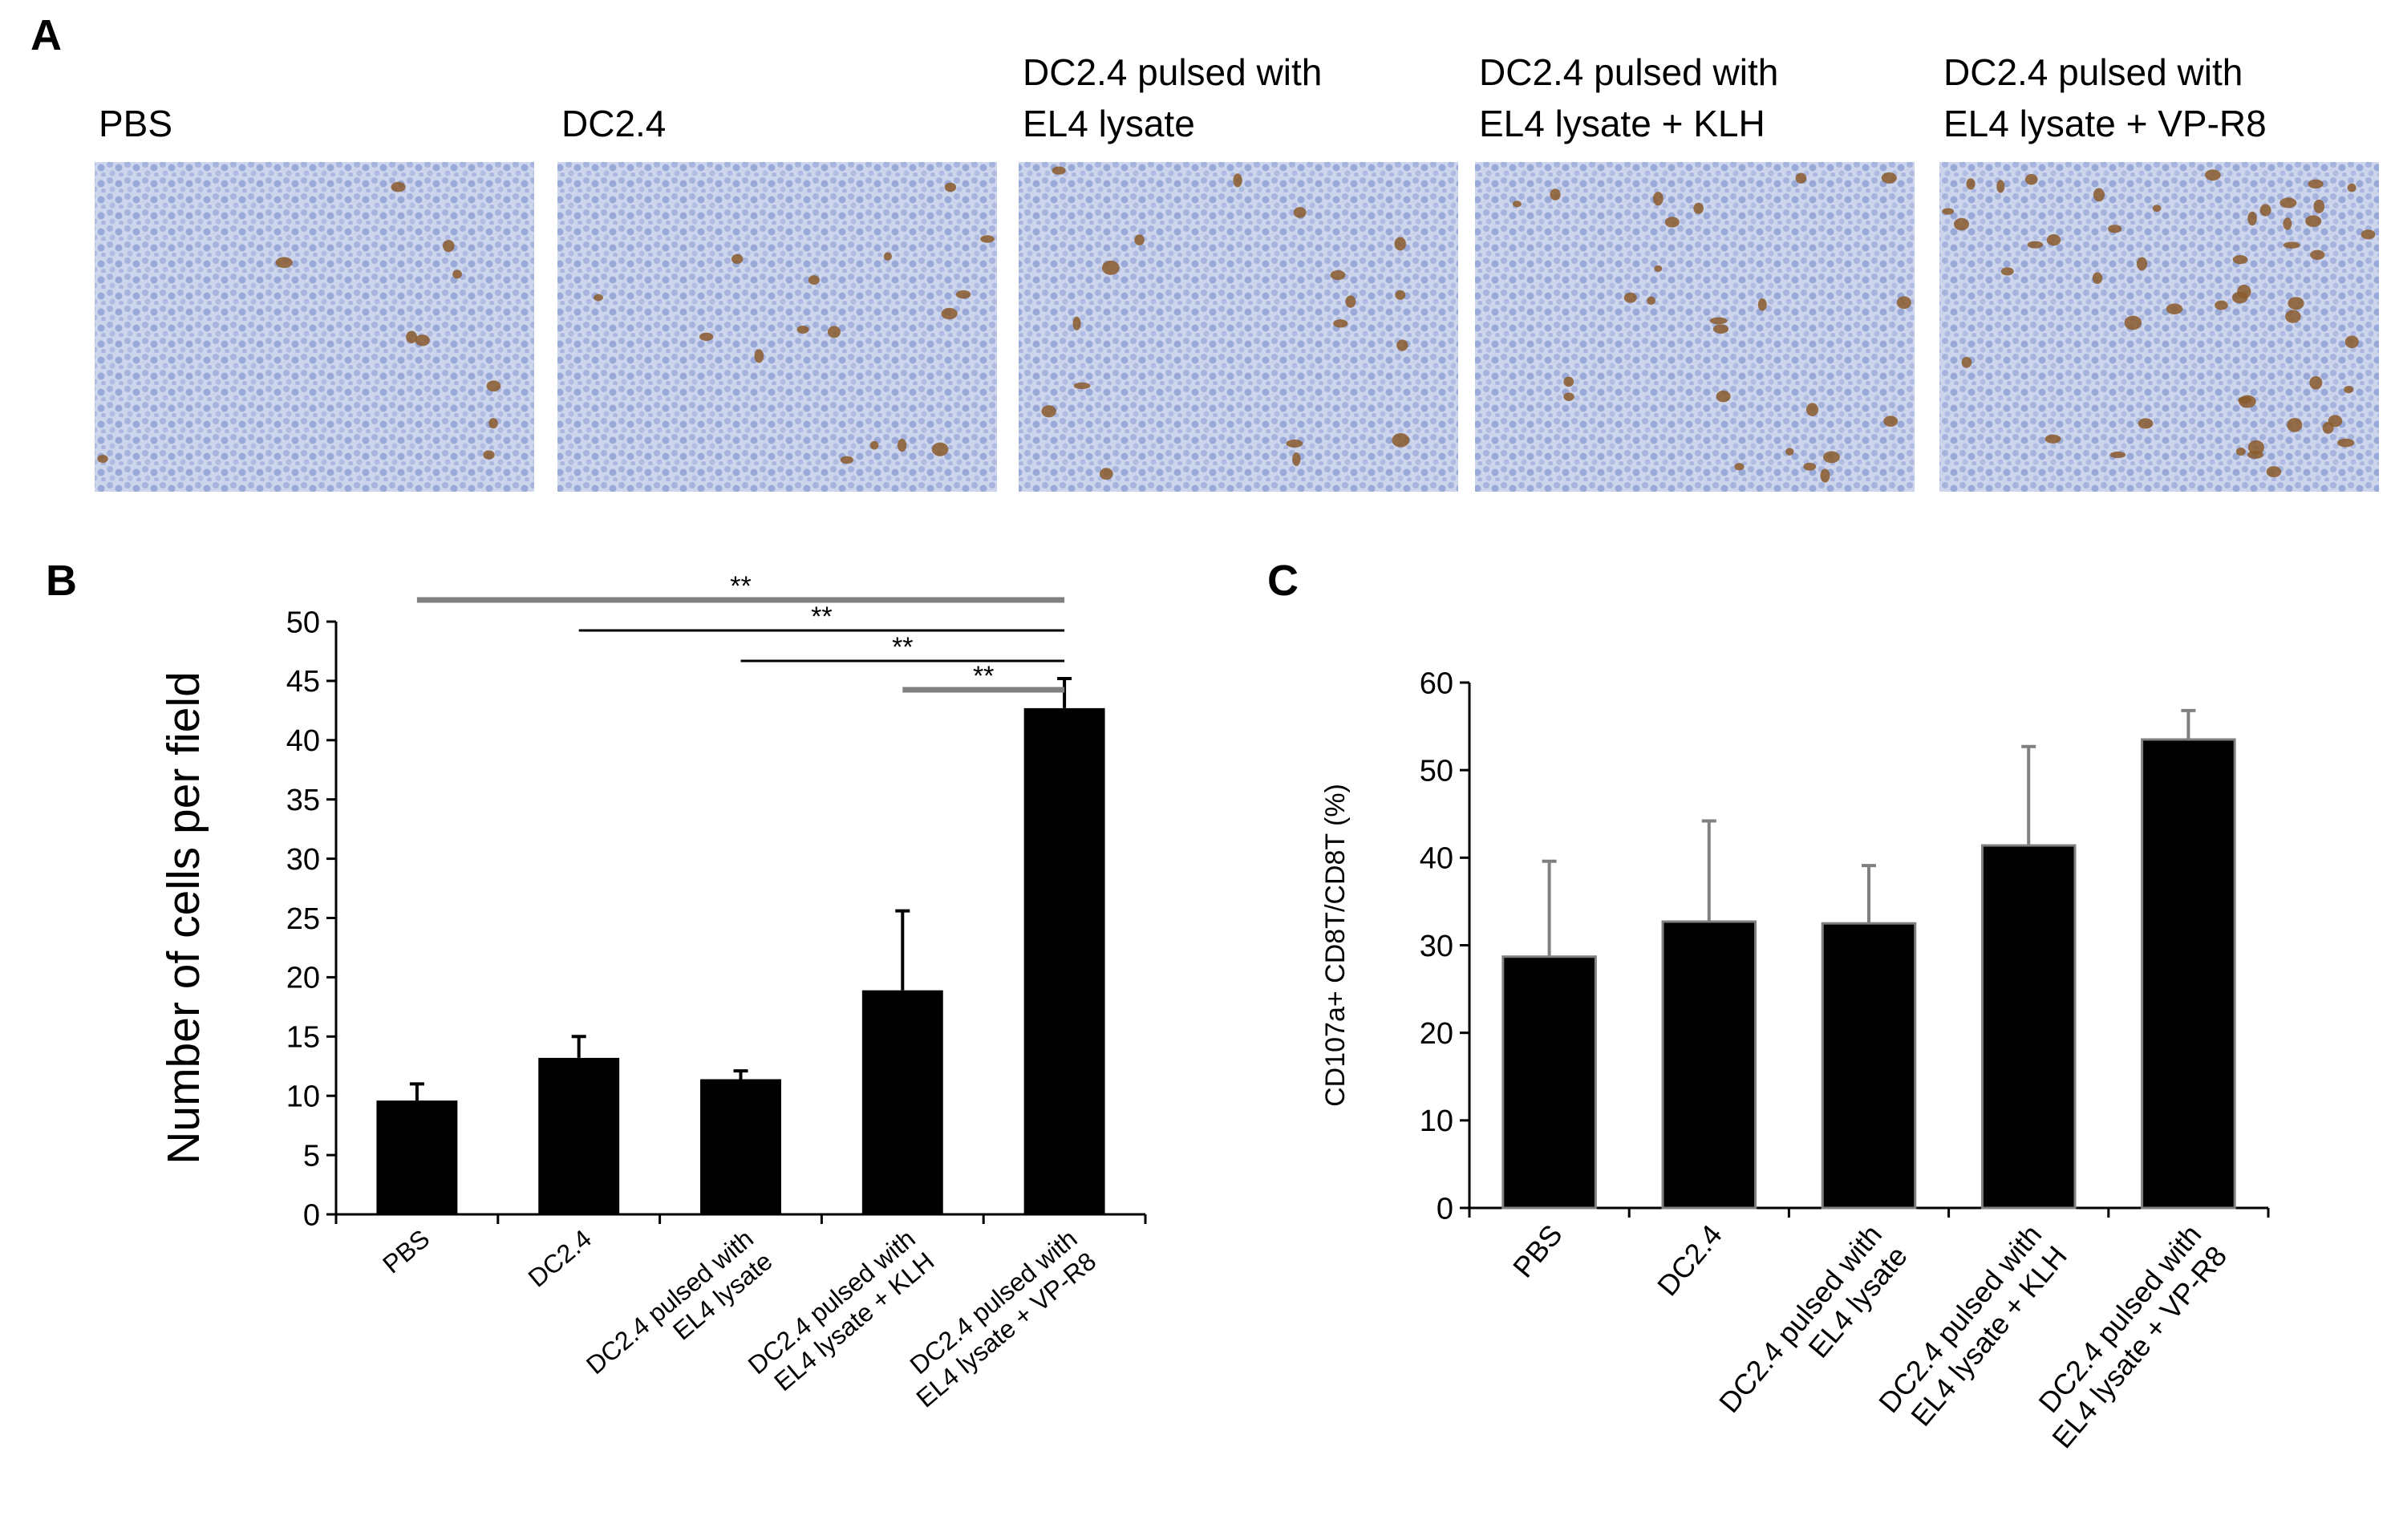 The width and height of the screenshot is (2395, 1540). I want to click on image-title: PBS, so click(135, 124).